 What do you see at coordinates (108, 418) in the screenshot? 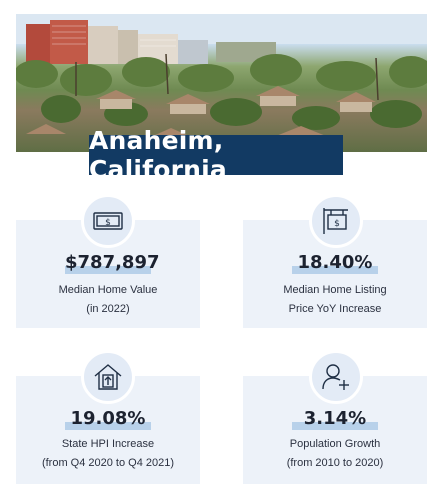
I see `stat-value: 19.08%` at bounding box center [108, 418].